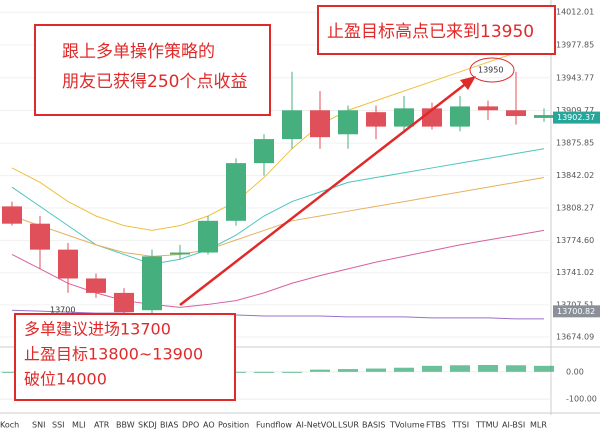 The width and height of the screenshot is (600, 435). I want to click on y-tick-label: 13943.77, so click(575, 77).